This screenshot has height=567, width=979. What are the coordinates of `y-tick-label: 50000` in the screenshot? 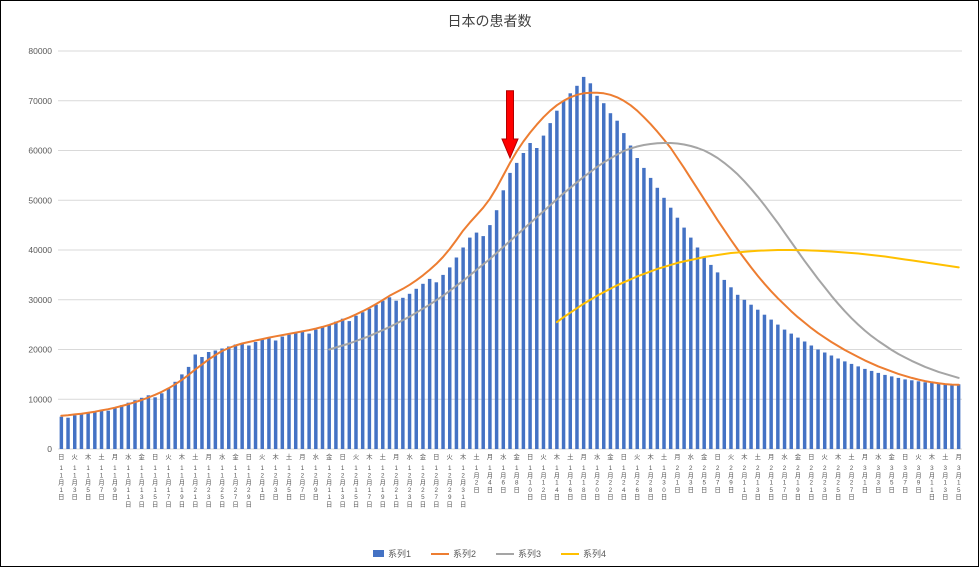 It's located at (40, 200).